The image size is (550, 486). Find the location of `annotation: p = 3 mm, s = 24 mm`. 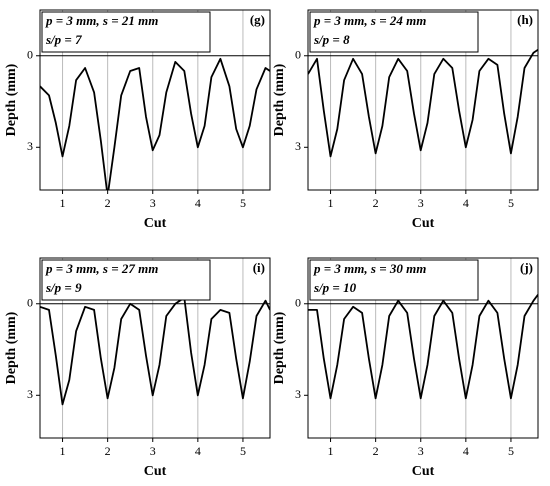

annotation: p = 3 mm, s = 24 mm is located at coordinates (369, 20).